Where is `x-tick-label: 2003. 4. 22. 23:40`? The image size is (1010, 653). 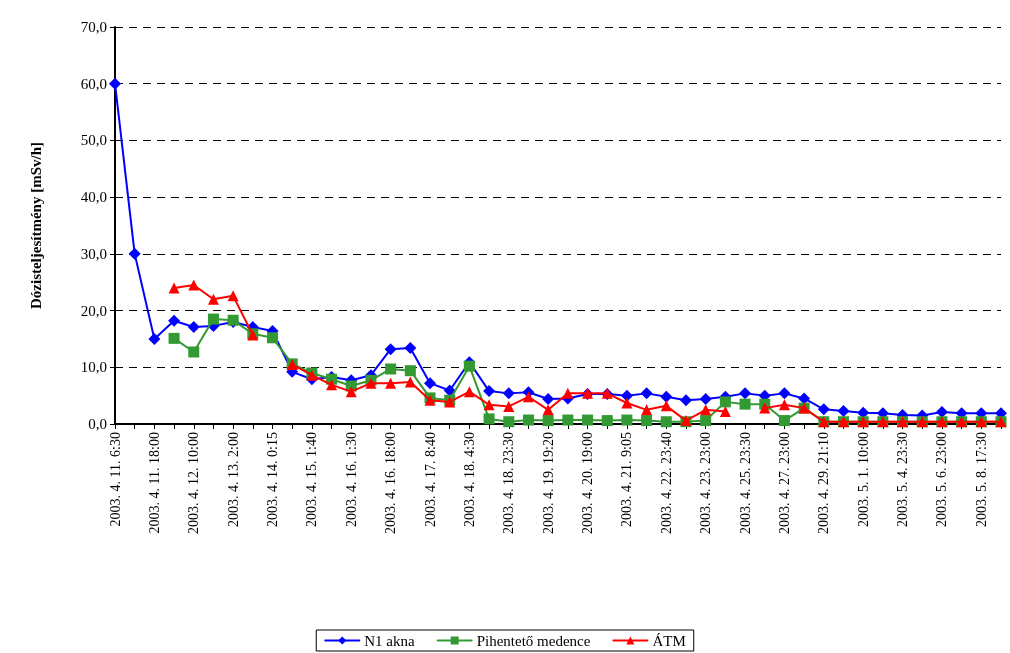
x-tick-label: 2003. 4. 22. 23:40 is located at coordinates (666, 483).